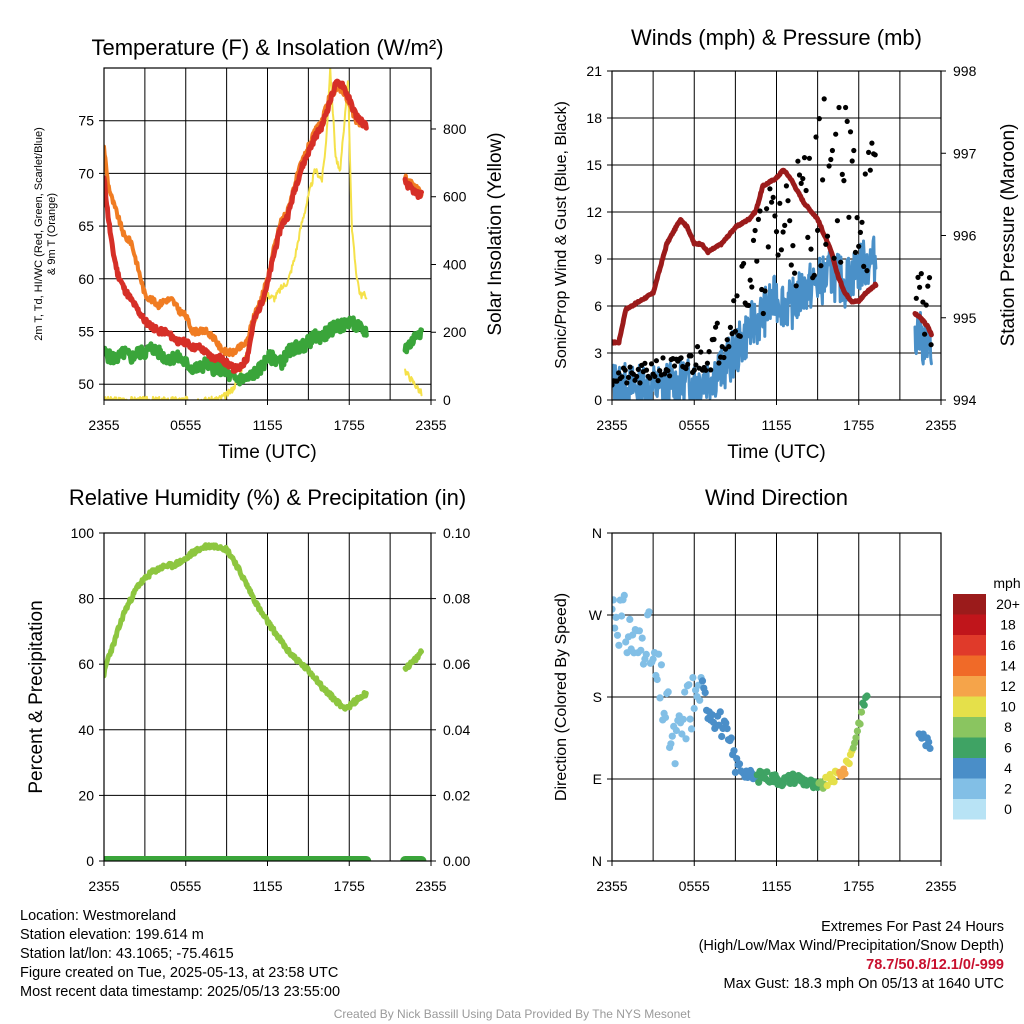 The width and height of the screenshot is (1024, 1024). I want to click on rh-line, so click(264, 627).